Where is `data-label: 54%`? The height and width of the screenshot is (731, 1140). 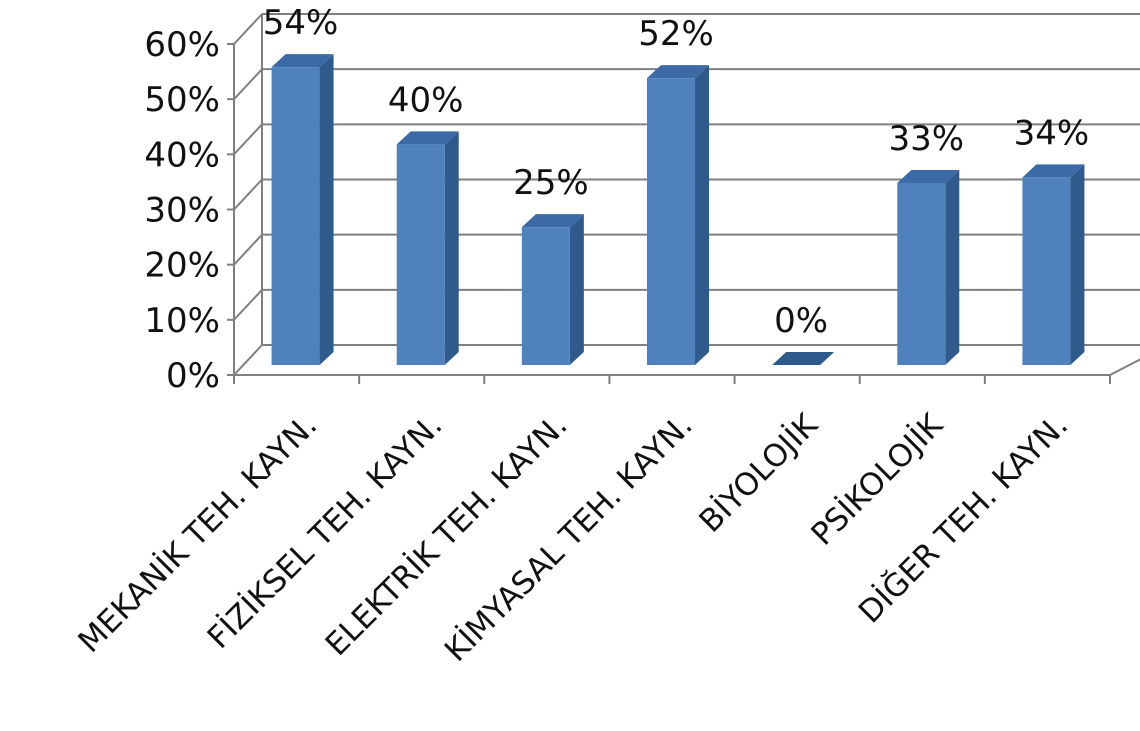
data-label: 54% is located at coordinates (301, 23).